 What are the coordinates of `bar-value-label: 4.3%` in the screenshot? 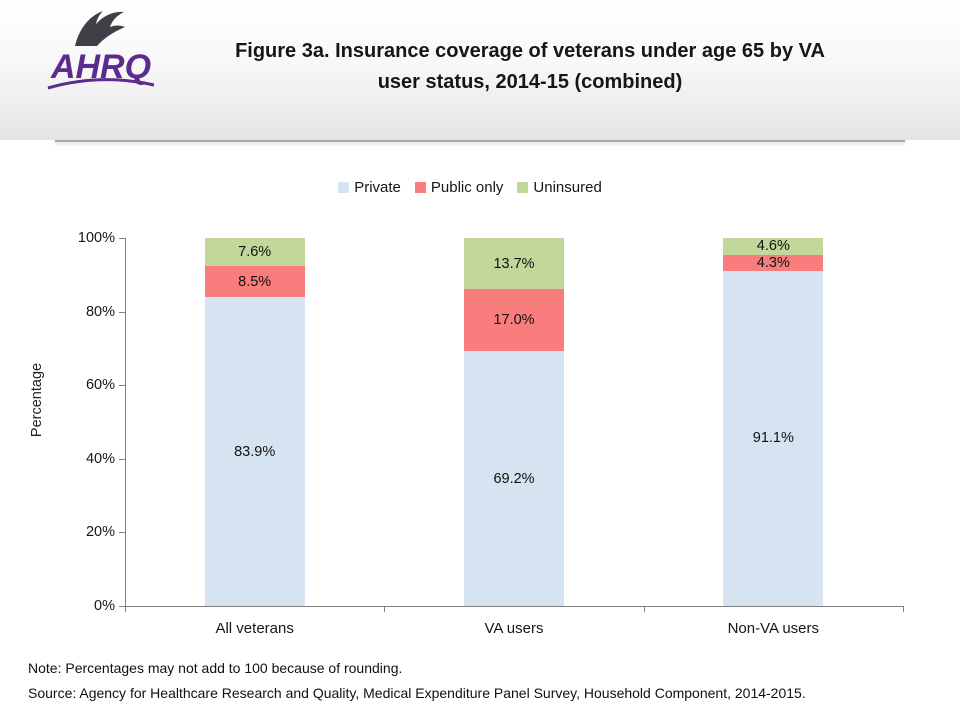 It's located at (773, 262).